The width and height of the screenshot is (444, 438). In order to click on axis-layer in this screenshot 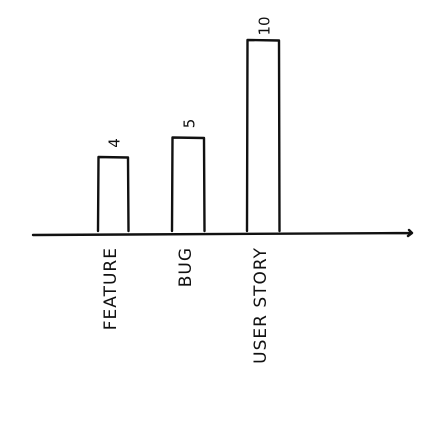, I will do `click(222, 233)`.